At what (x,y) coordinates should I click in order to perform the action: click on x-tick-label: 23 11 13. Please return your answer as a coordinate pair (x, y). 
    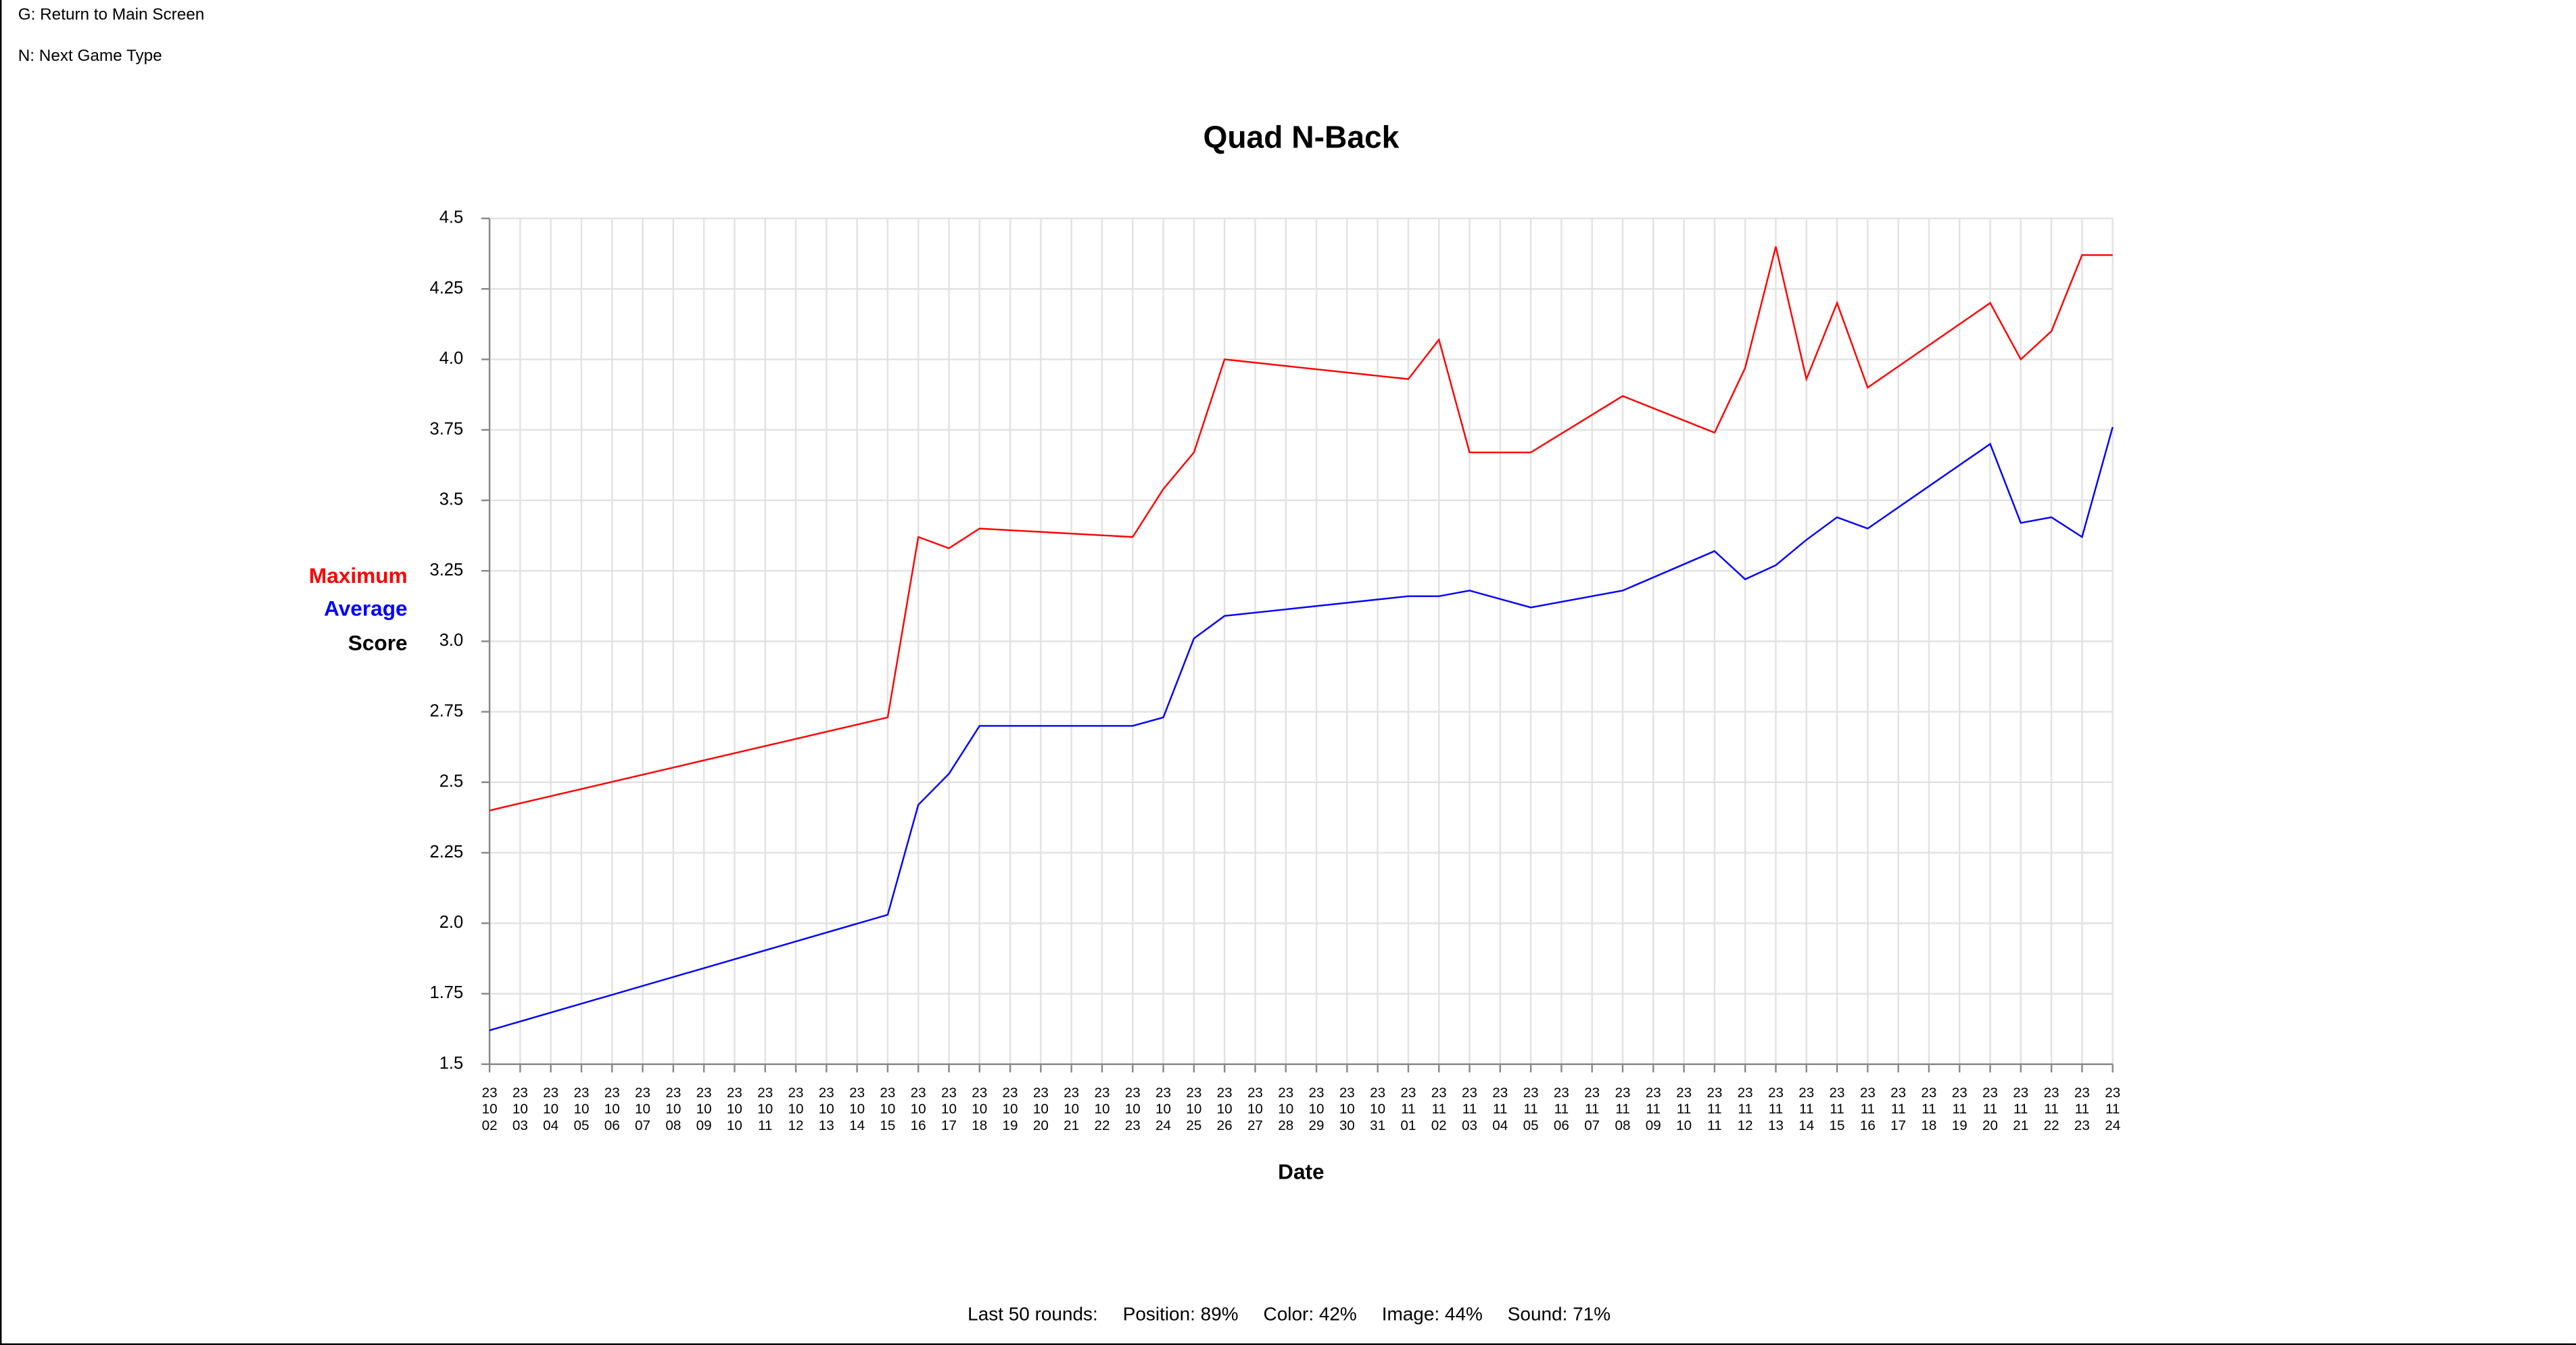
    Looking at the image, I should click on (1775, 1108).